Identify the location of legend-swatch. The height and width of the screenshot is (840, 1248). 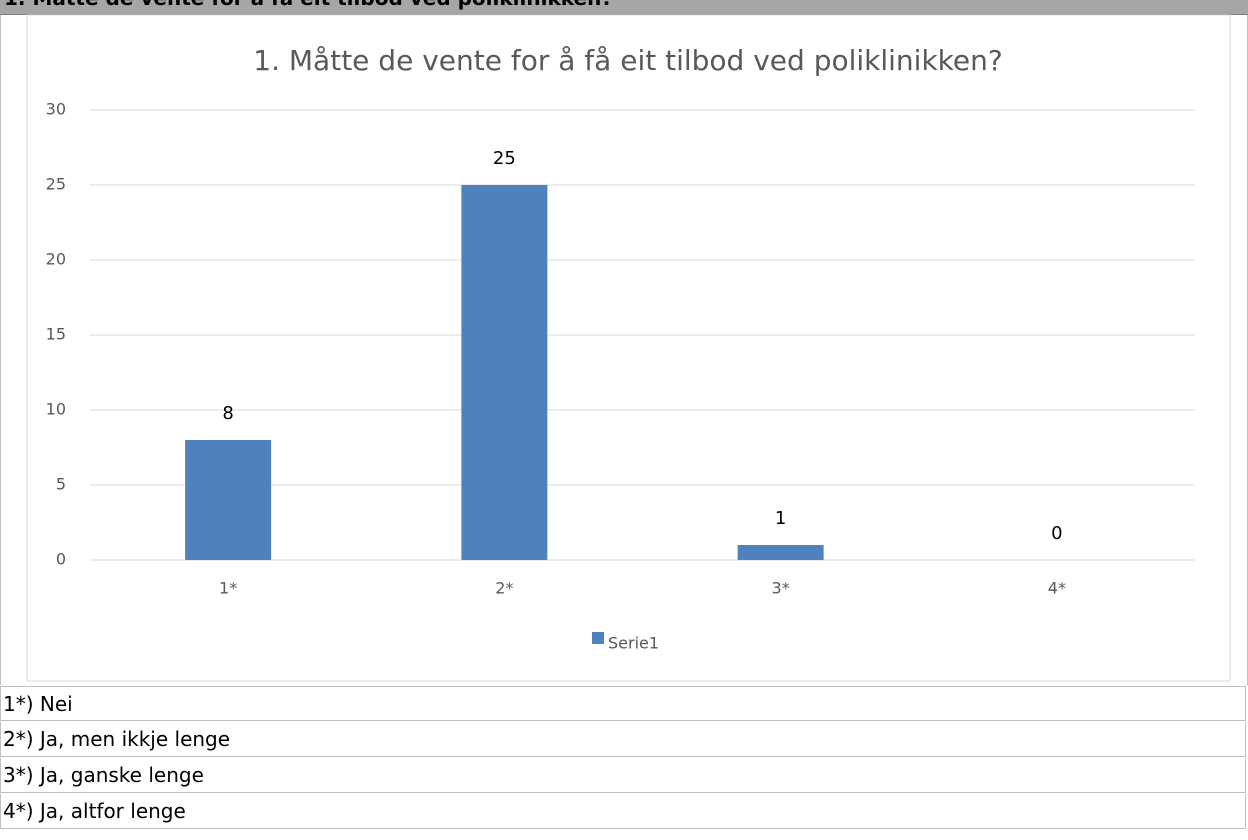
(598, 638).